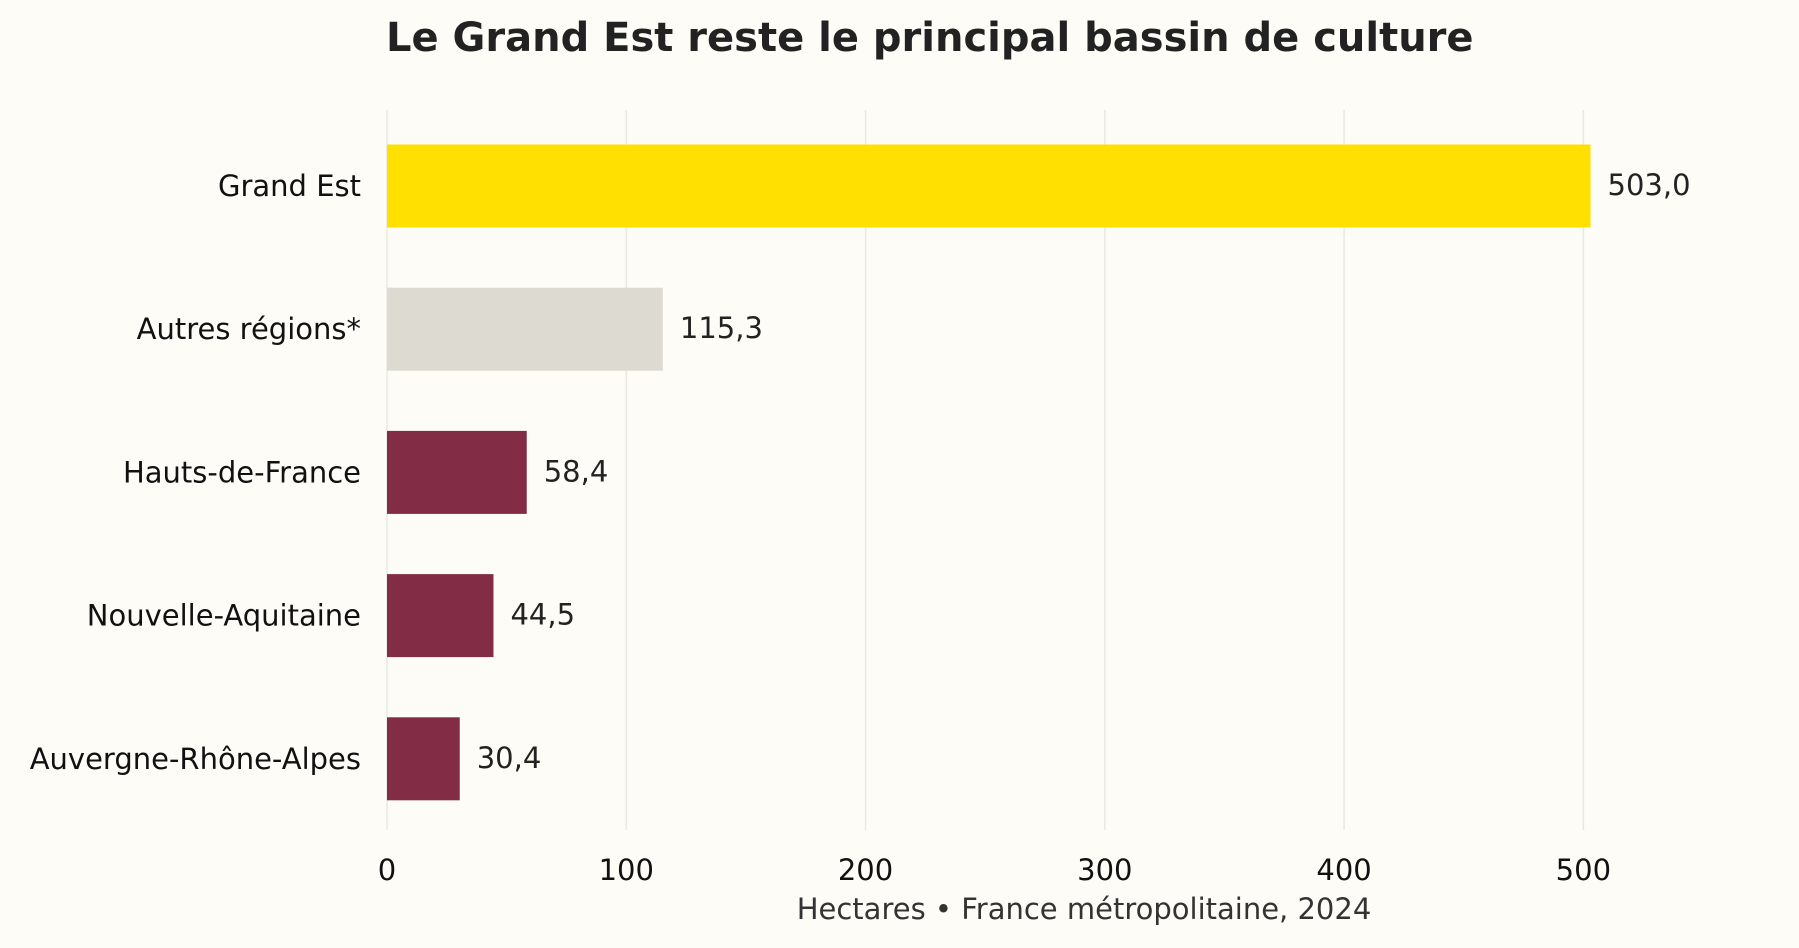  I want to click on value-label: 115,3, so click(721, 328).